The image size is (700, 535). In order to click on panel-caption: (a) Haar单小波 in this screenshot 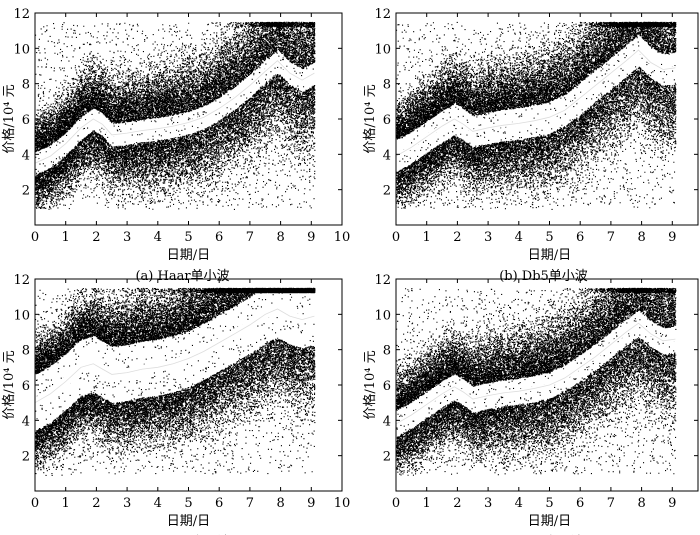, I will do `click(182, 276)`.